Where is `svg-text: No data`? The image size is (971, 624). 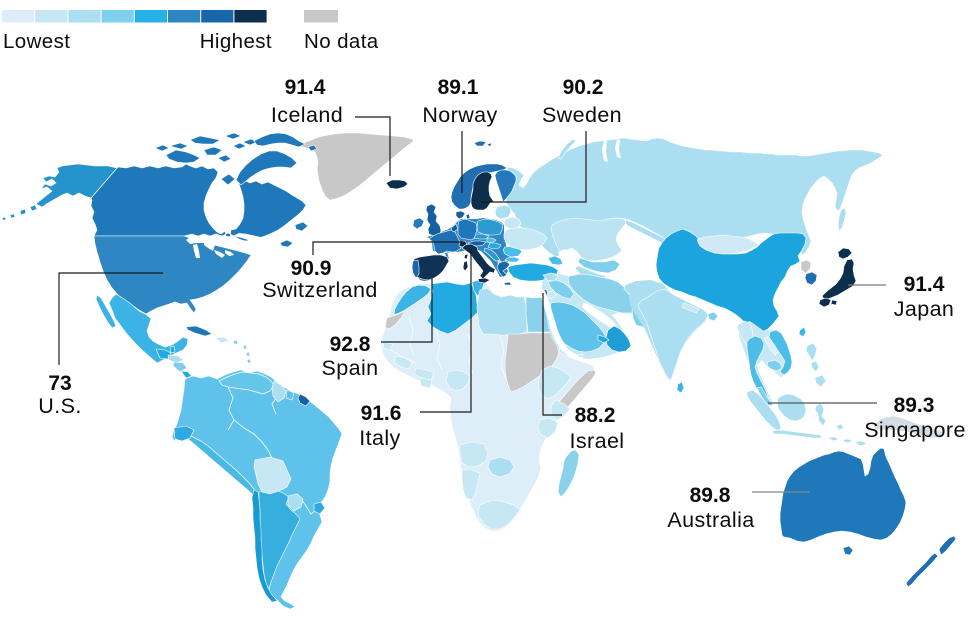
svg-text: No data is located at coordinates (341, 41).